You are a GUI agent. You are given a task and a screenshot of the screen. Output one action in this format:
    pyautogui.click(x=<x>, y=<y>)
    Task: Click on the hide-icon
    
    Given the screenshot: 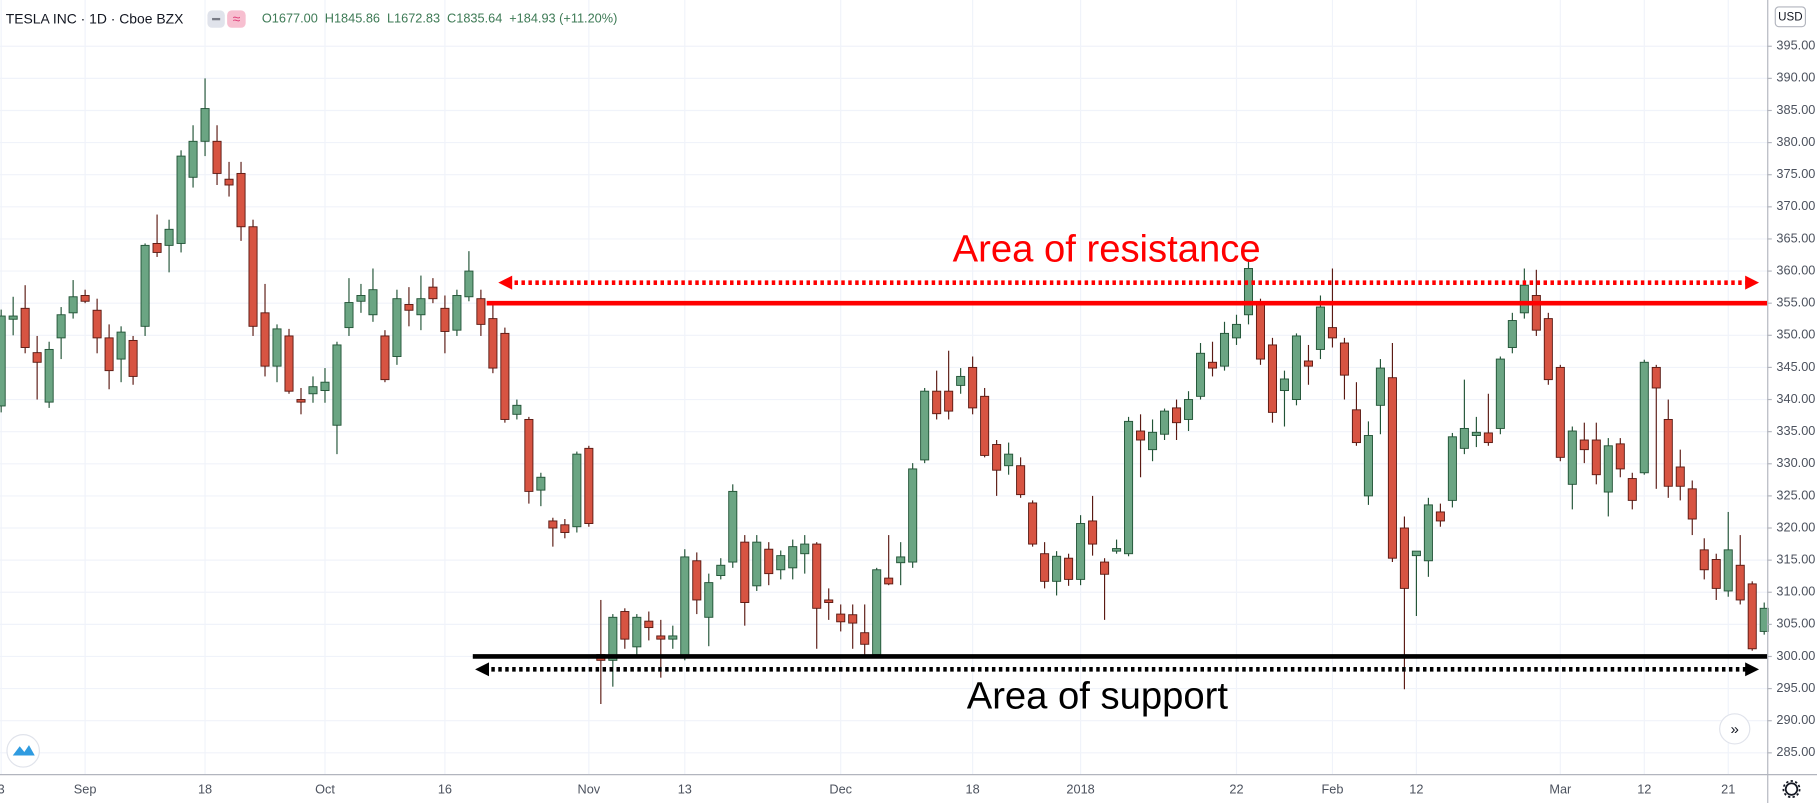 What is the action you would take?
    pyautogui.click(x=216, y=19)
    